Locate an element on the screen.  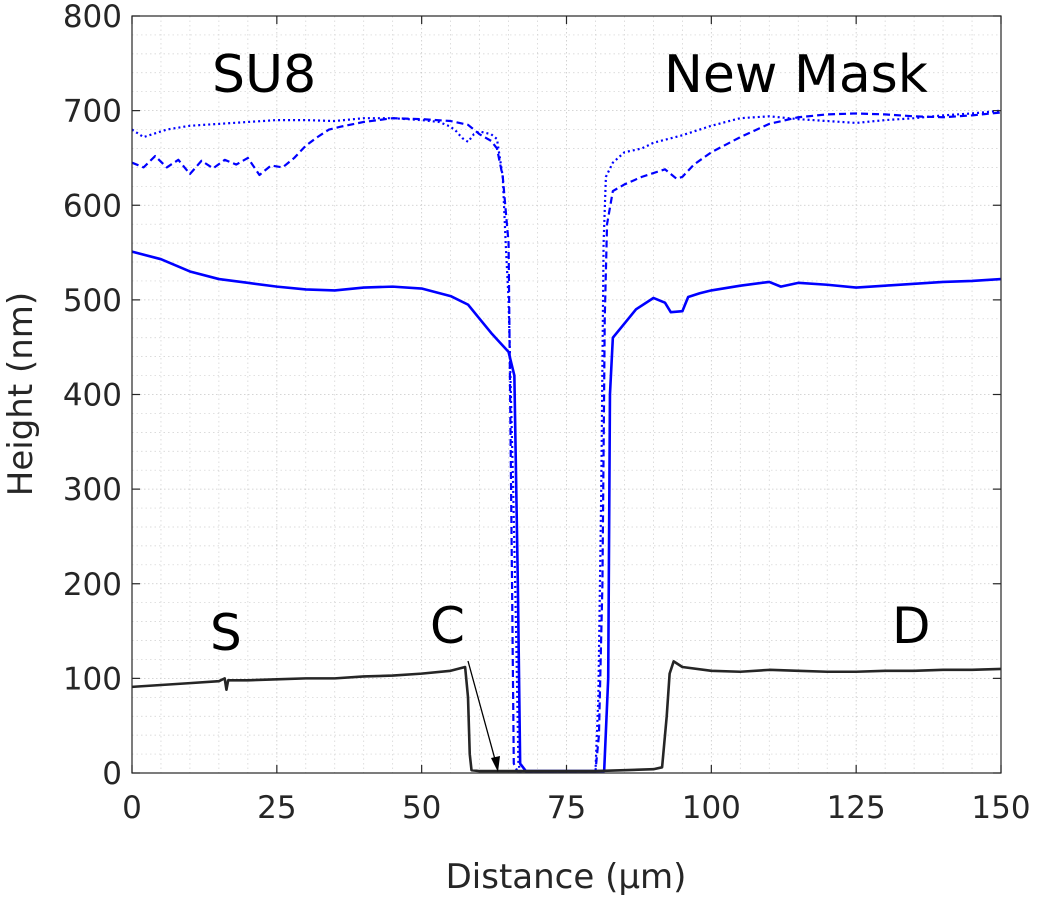
x-axis-label: Distance (μm) is located at coordinates (566, 877).